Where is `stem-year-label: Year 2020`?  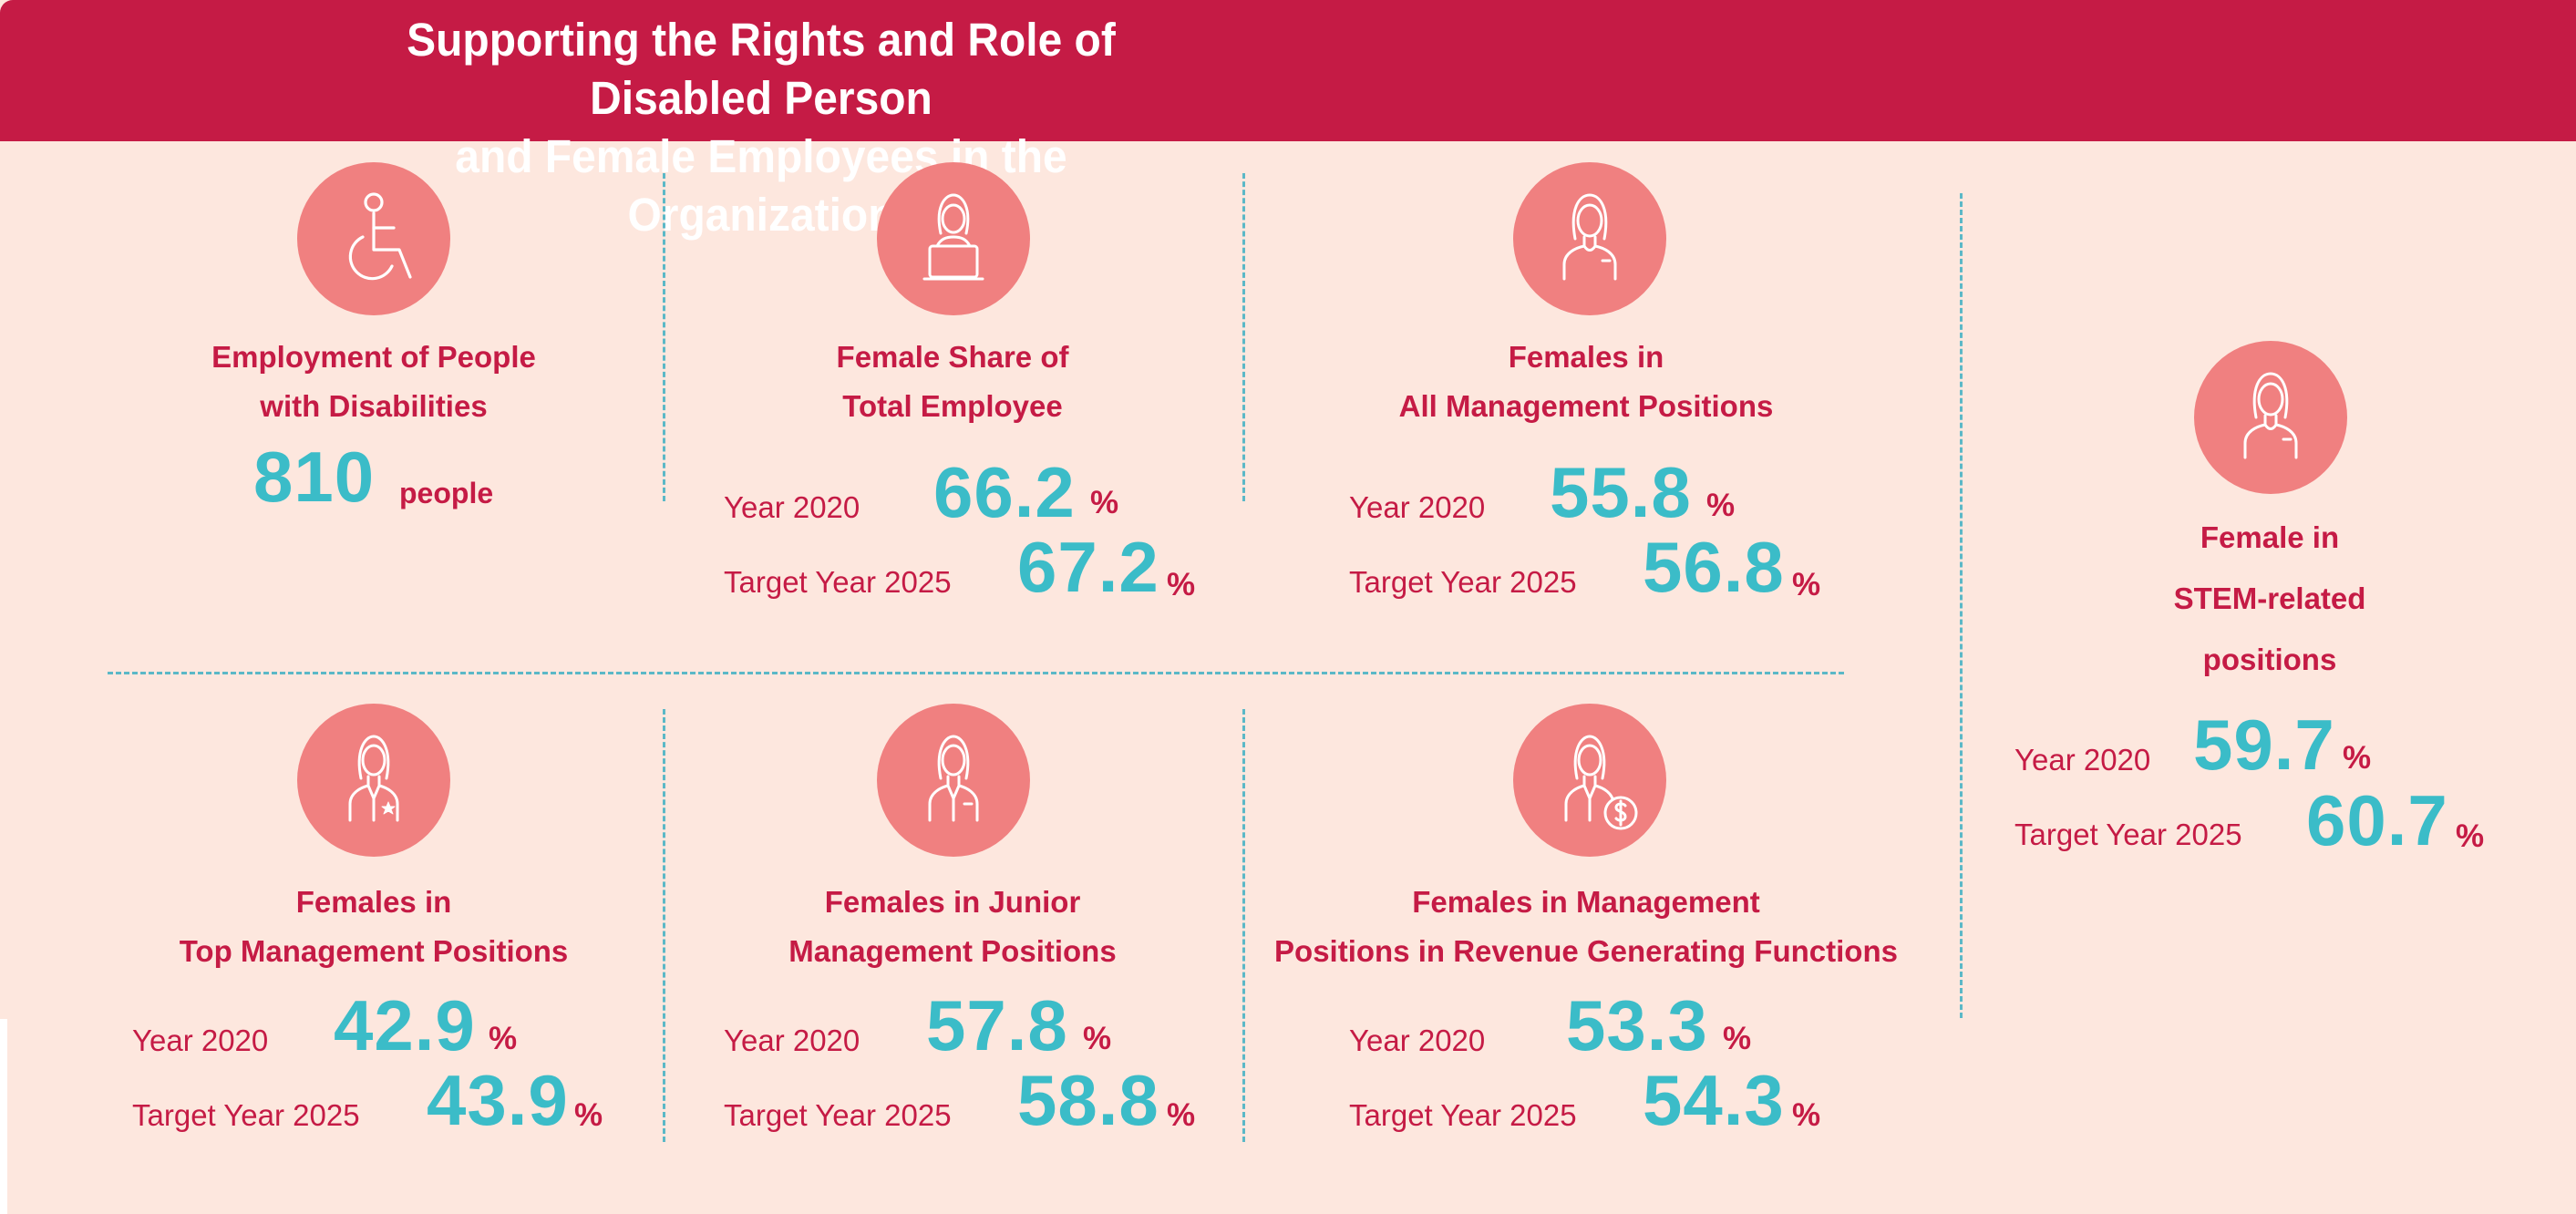
stem-year-label: Year 2020 is located at coordinates (2082, 760).